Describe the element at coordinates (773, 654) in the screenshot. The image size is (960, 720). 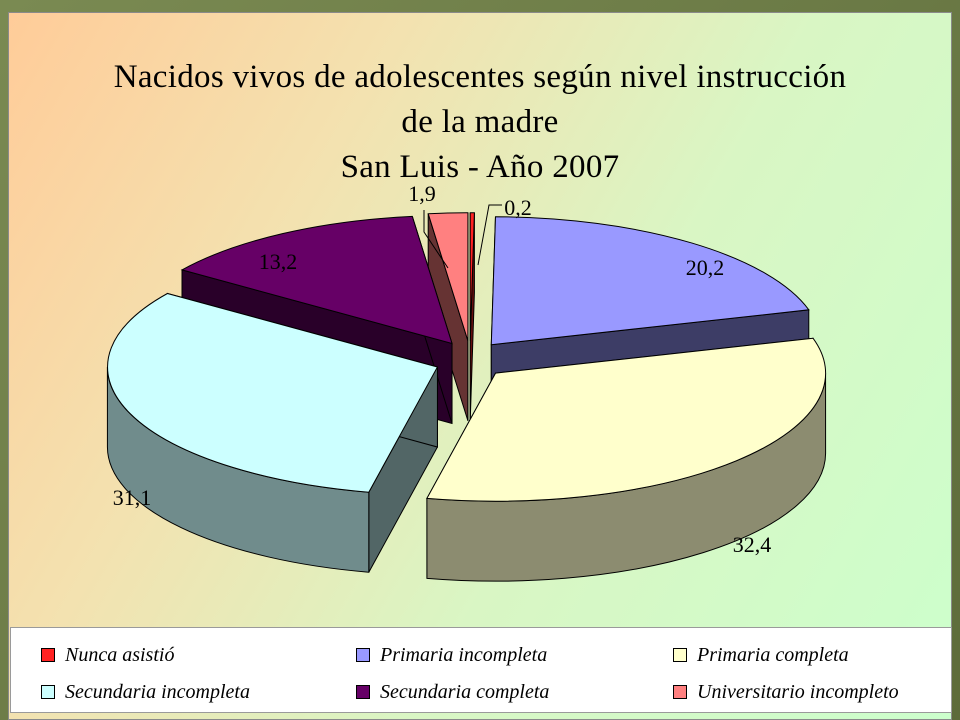
I see `legend-label: Primaria completa` at that location.